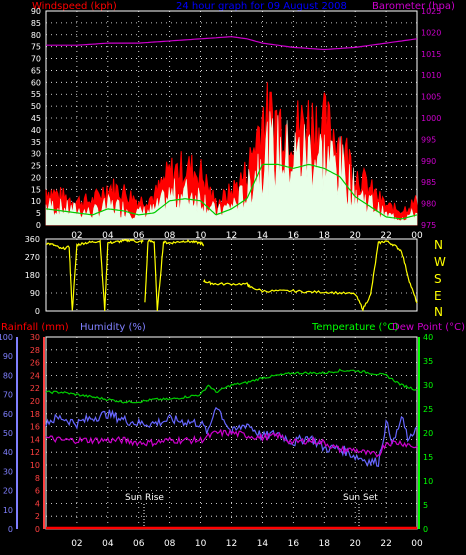 The width and height of the screenshot is (466, 555). What do you see at coordinates (231, 443) in the screenshot?
I see `dew-point-line` at bounding box center [231, 443].